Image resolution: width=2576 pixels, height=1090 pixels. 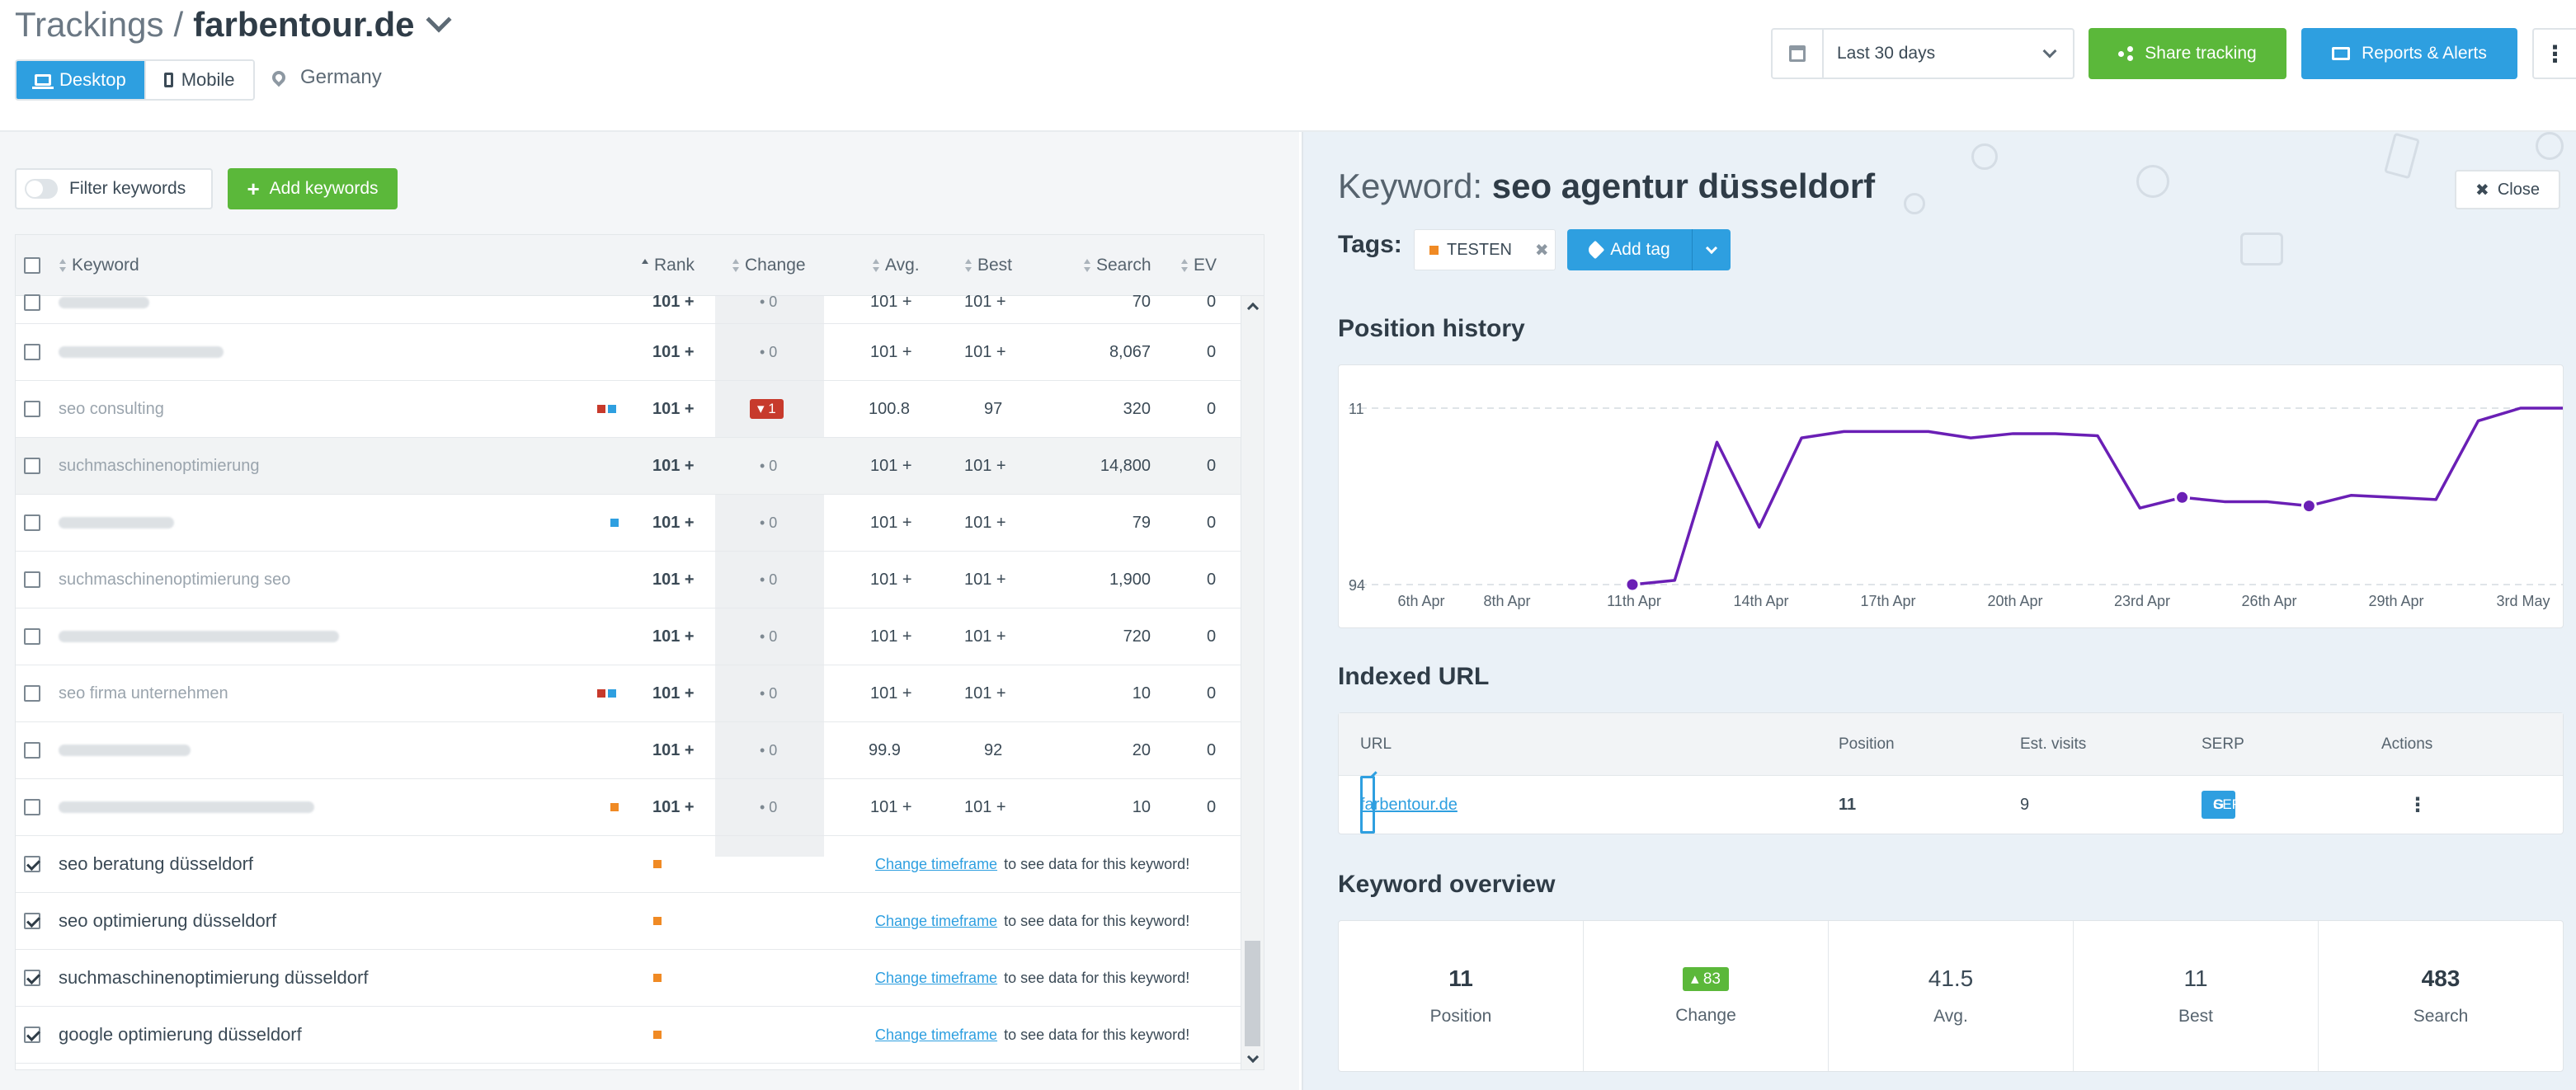 I want to click on share-tracking-button: Share tracking, so click(x=2187, y=53).